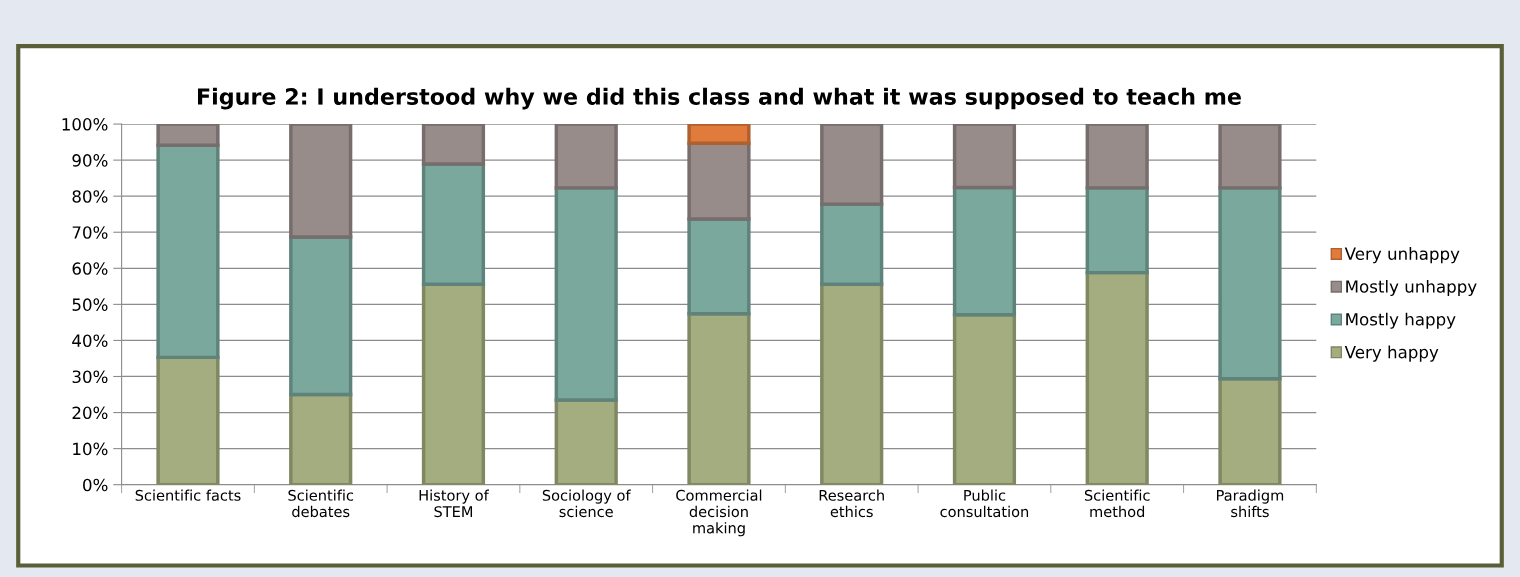 Image resolution: width=1520 pixels, height=577 pixels. What do you see at coordinates (719, 98) in the screenshot?
I see `chart-title: Figure 2: I understood why we did this class and what it was supposed to teach me` at bounding box center [719, 98].